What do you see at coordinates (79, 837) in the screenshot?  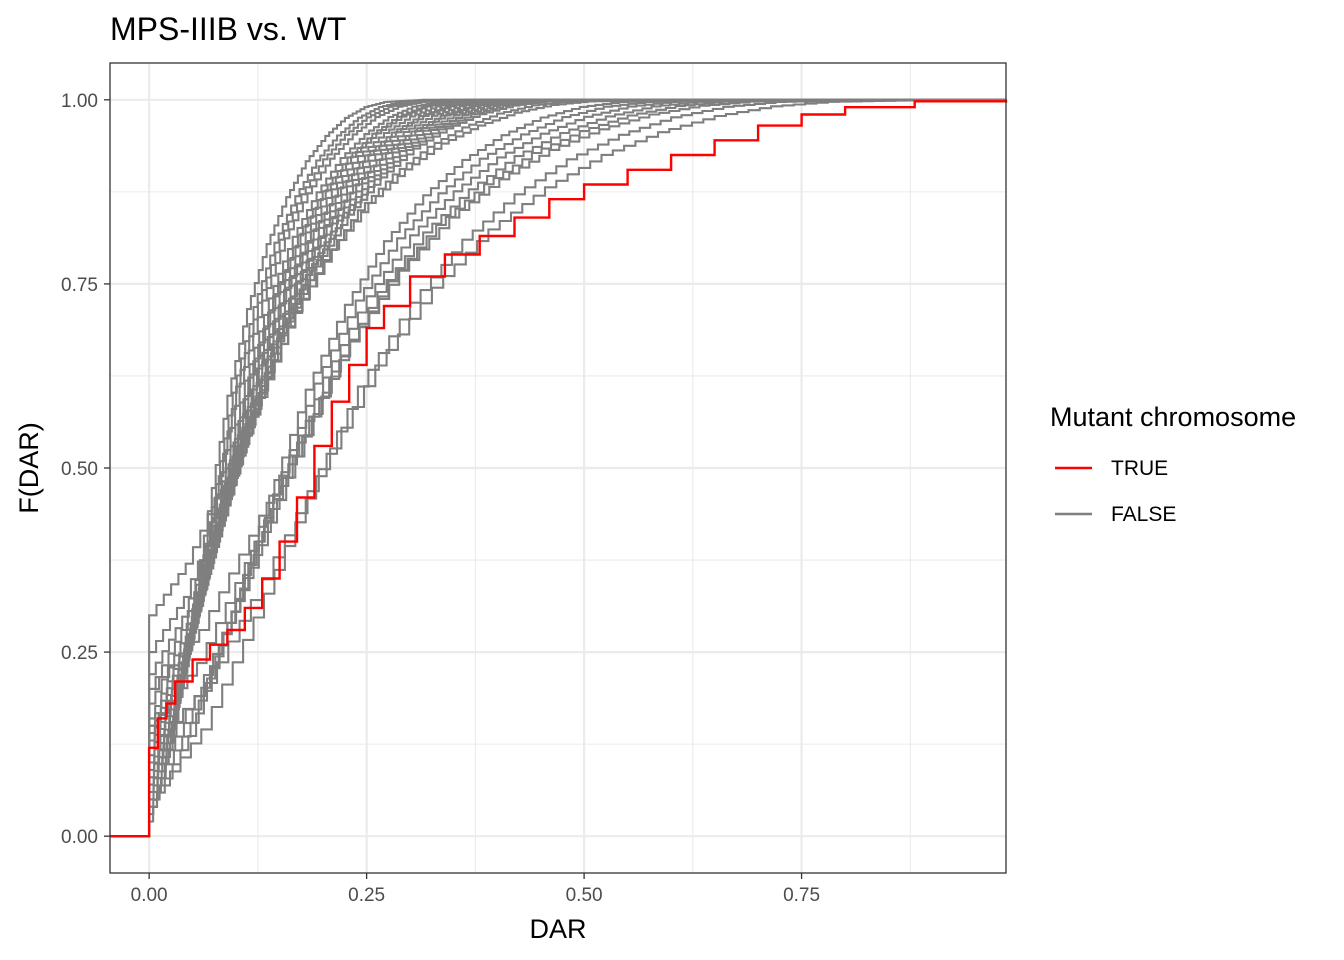 I see `y-tick-label-0: 0.00` at bounding box center [79, 837].